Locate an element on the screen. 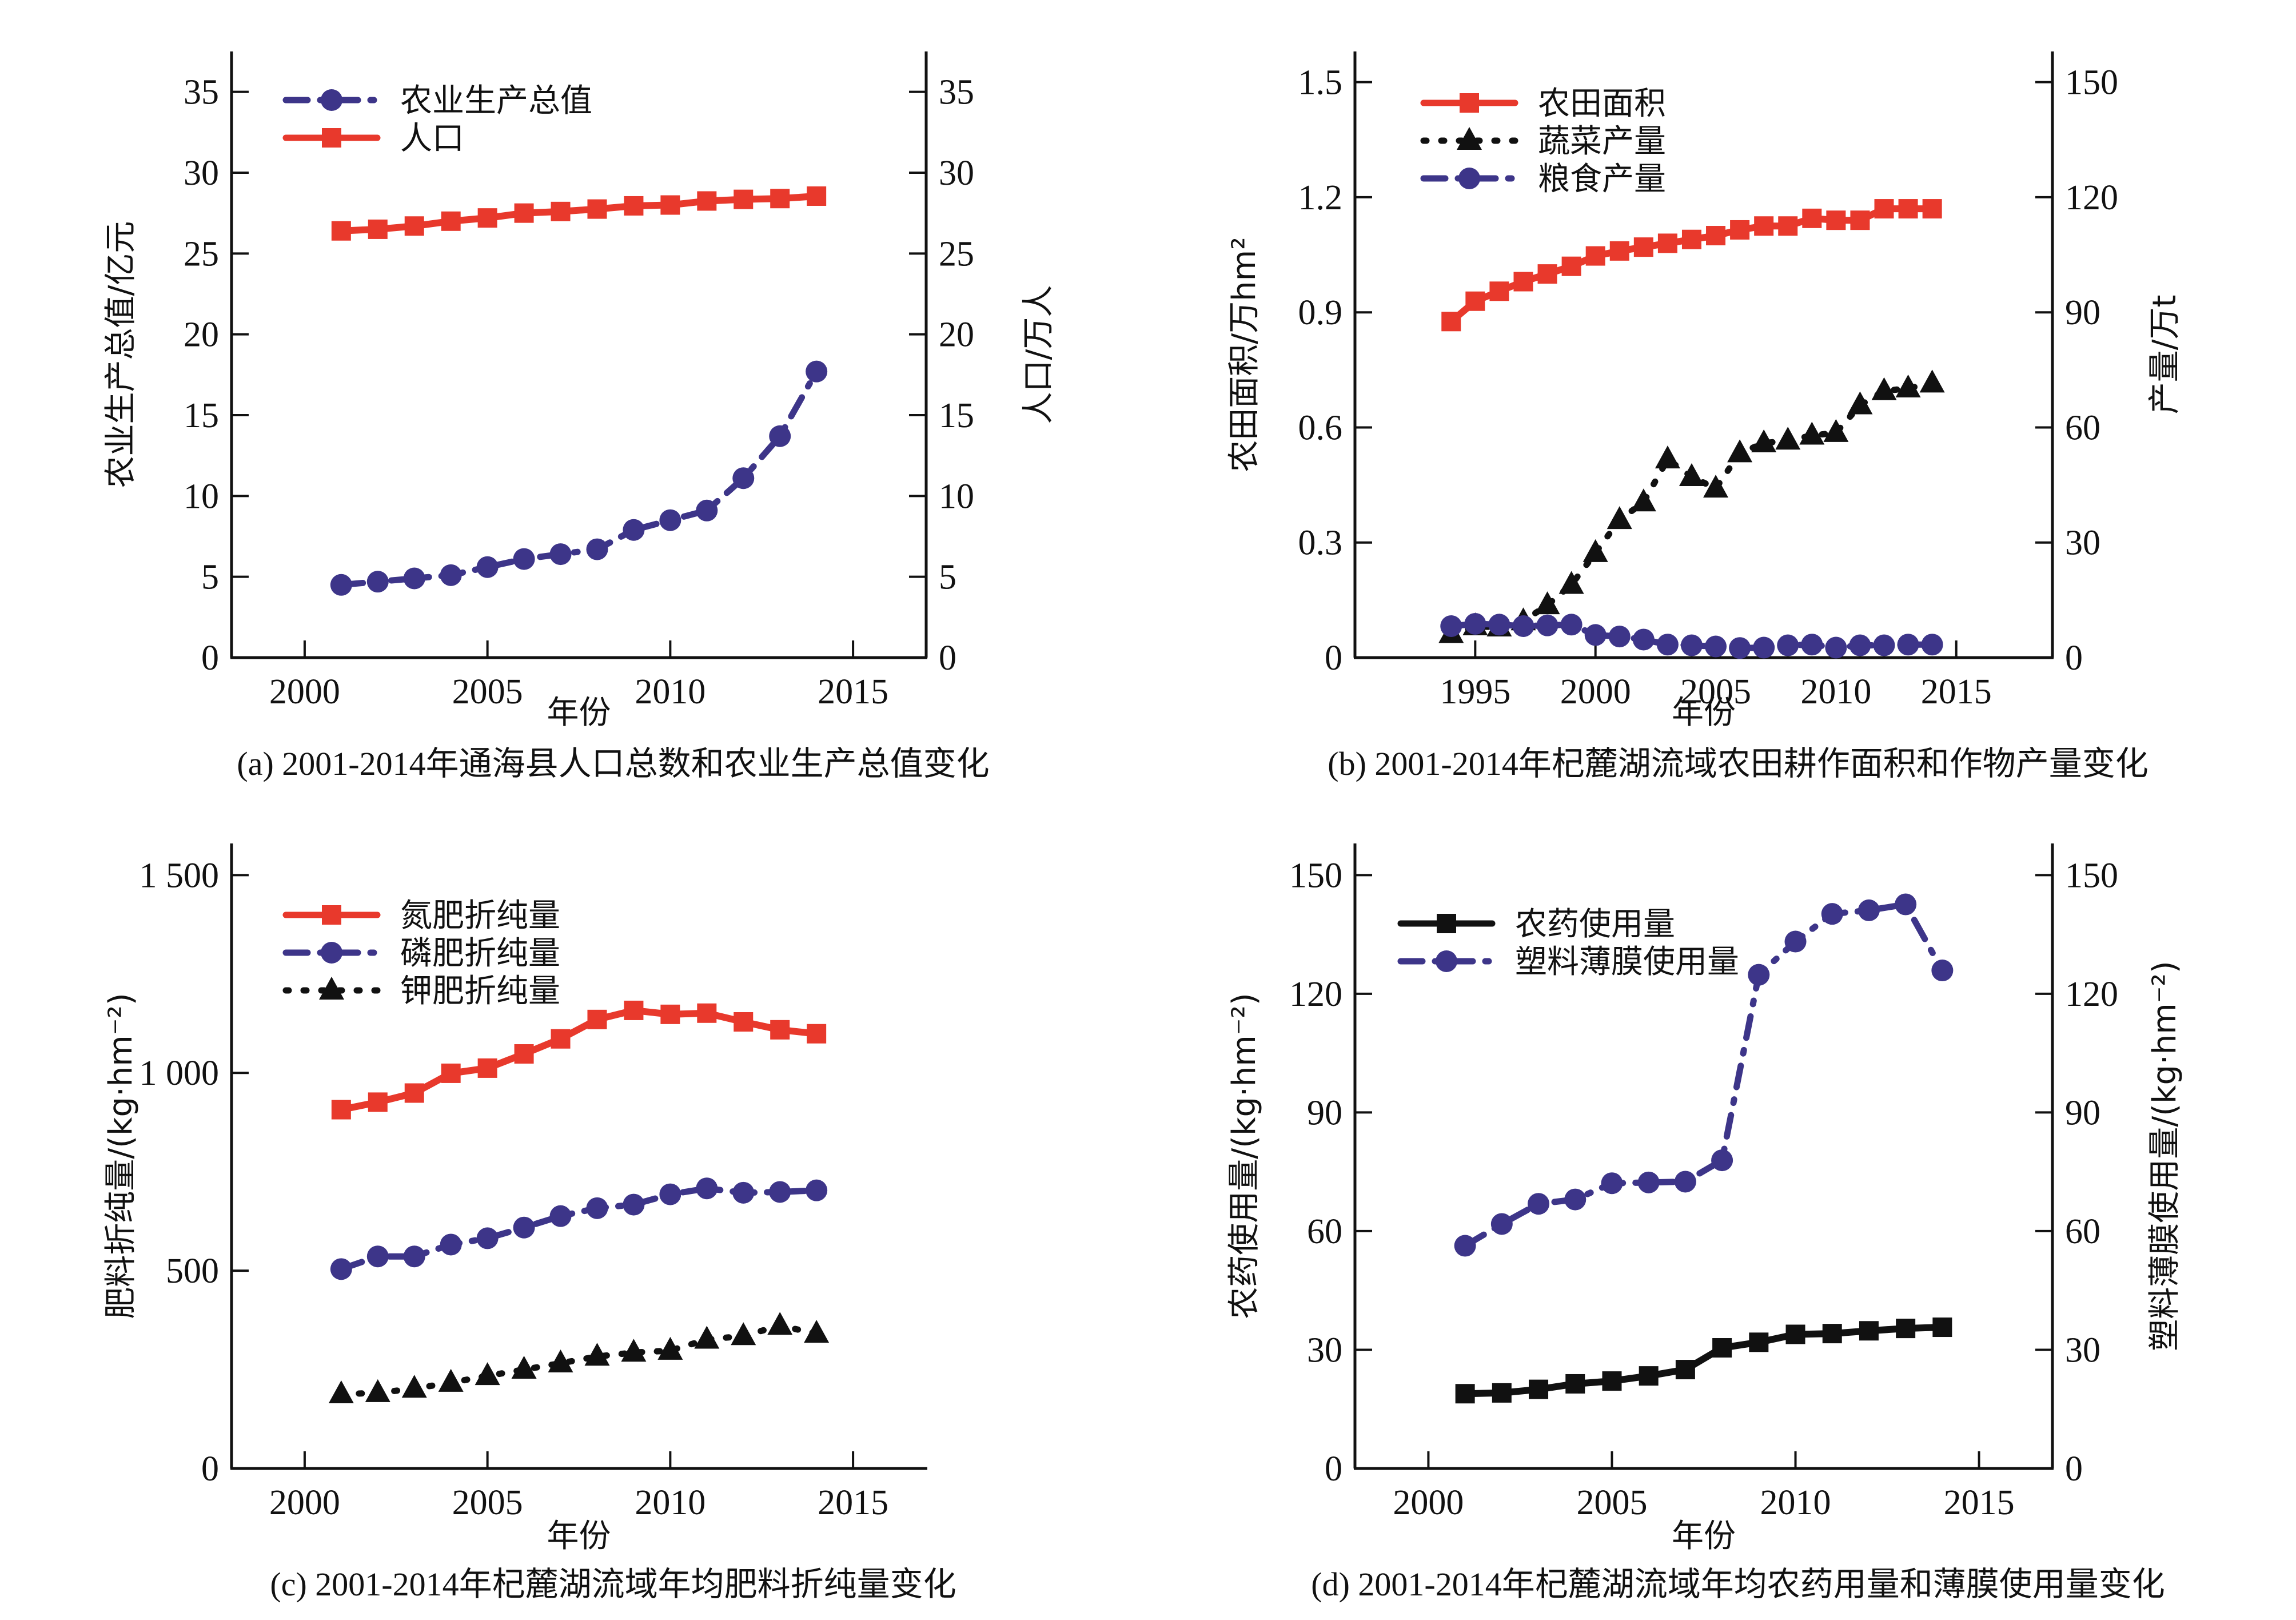 This screenshot has width=2296, height=1620. legend-label: 蔬菜产量 is located at coordinates (1602, 141).